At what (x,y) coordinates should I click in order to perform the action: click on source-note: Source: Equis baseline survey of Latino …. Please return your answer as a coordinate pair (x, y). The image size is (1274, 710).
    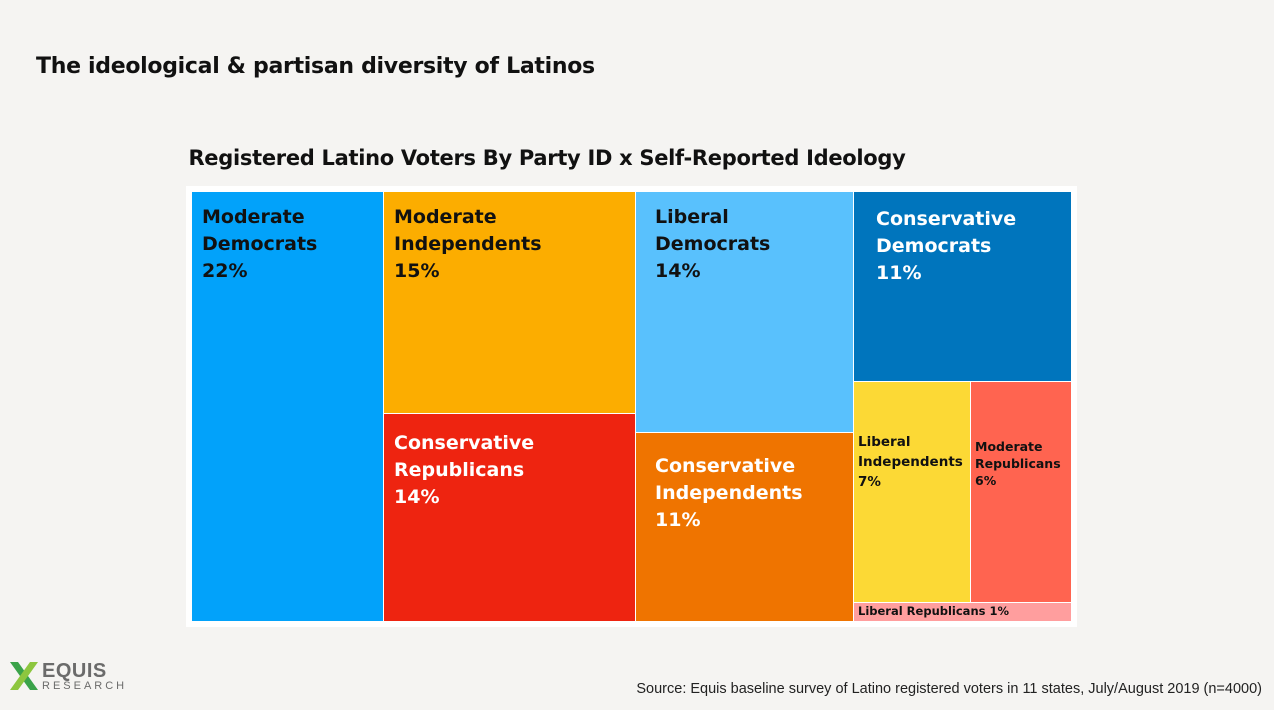
    Looking at the image, I should click on (949, 689).